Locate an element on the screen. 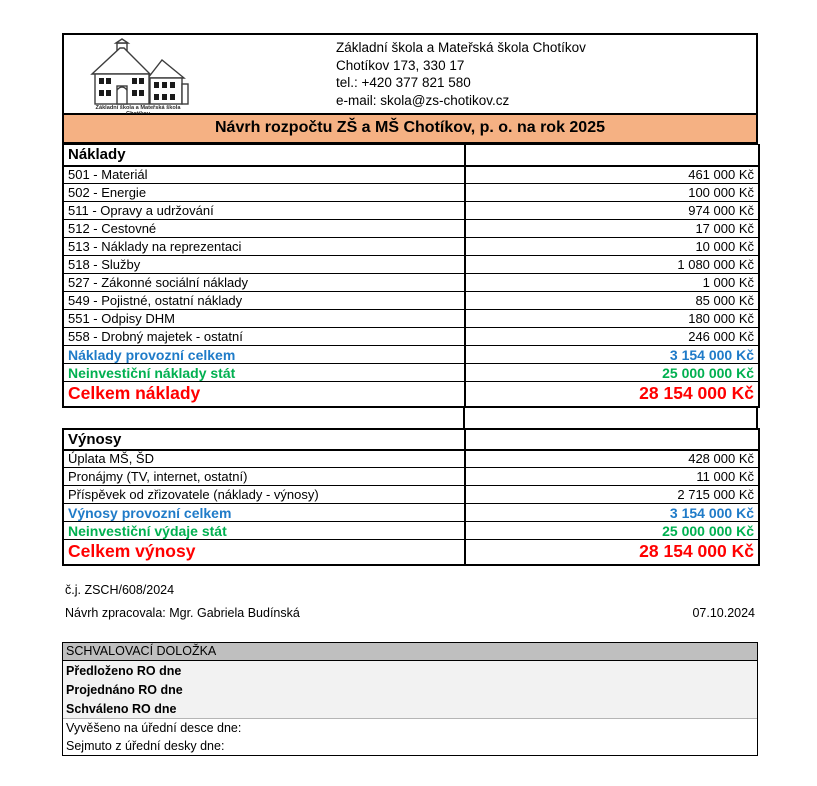  school-logo: Základní škola a Mateřská škola Chotíkov is located at coordinates (142, 77).